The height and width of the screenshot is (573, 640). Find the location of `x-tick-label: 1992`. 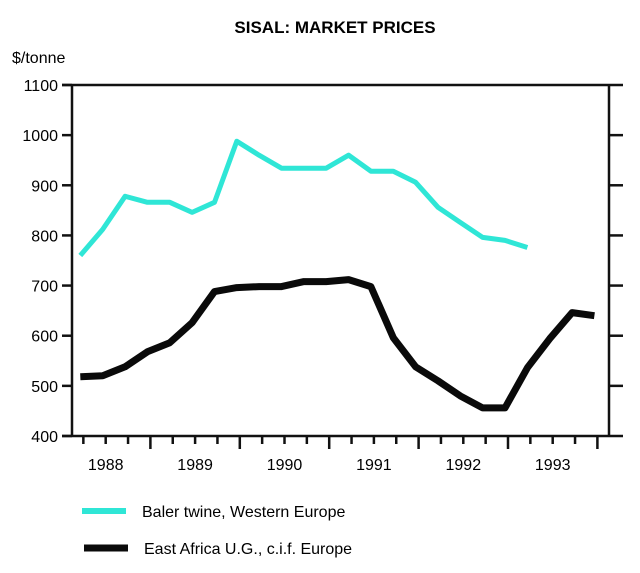

x-tick-label: 1992 is located at coordinates (464, 465).